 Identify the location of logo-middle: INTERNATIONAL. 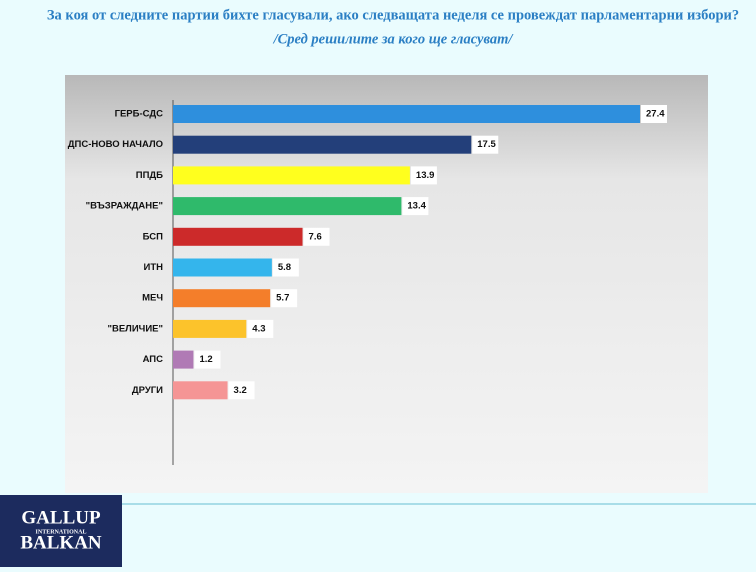
(61, 532).